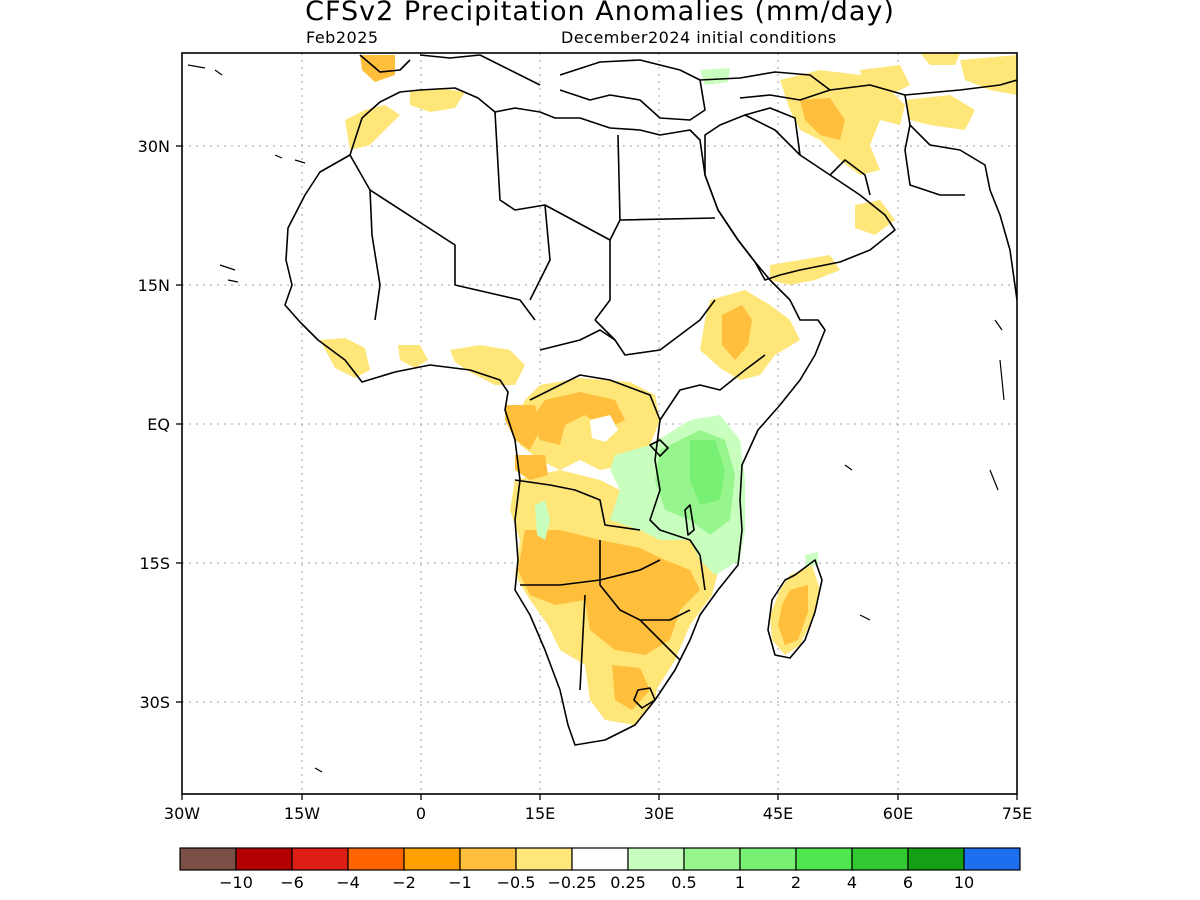  I want to click on colorbar-label: −4, so click(348, 882).